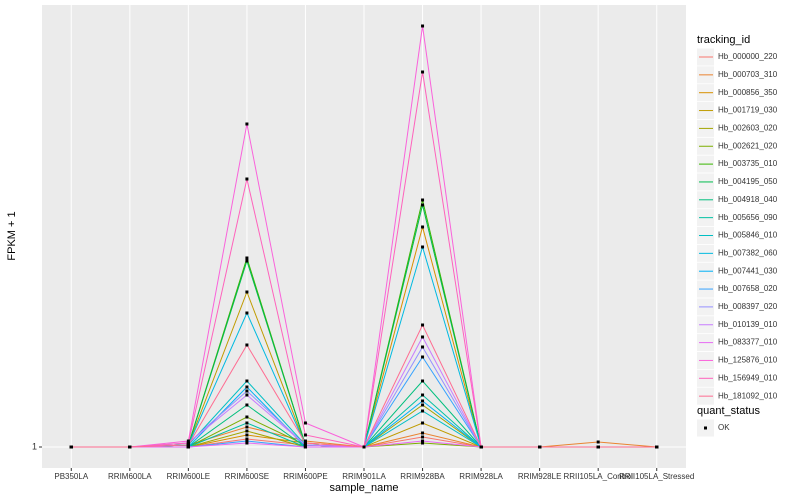 This screenshot has width=800, height=500. Describe the element at coordinates (189, 476) in the screenshot. I see `x-tick-label: RRIM600LE` at that location.